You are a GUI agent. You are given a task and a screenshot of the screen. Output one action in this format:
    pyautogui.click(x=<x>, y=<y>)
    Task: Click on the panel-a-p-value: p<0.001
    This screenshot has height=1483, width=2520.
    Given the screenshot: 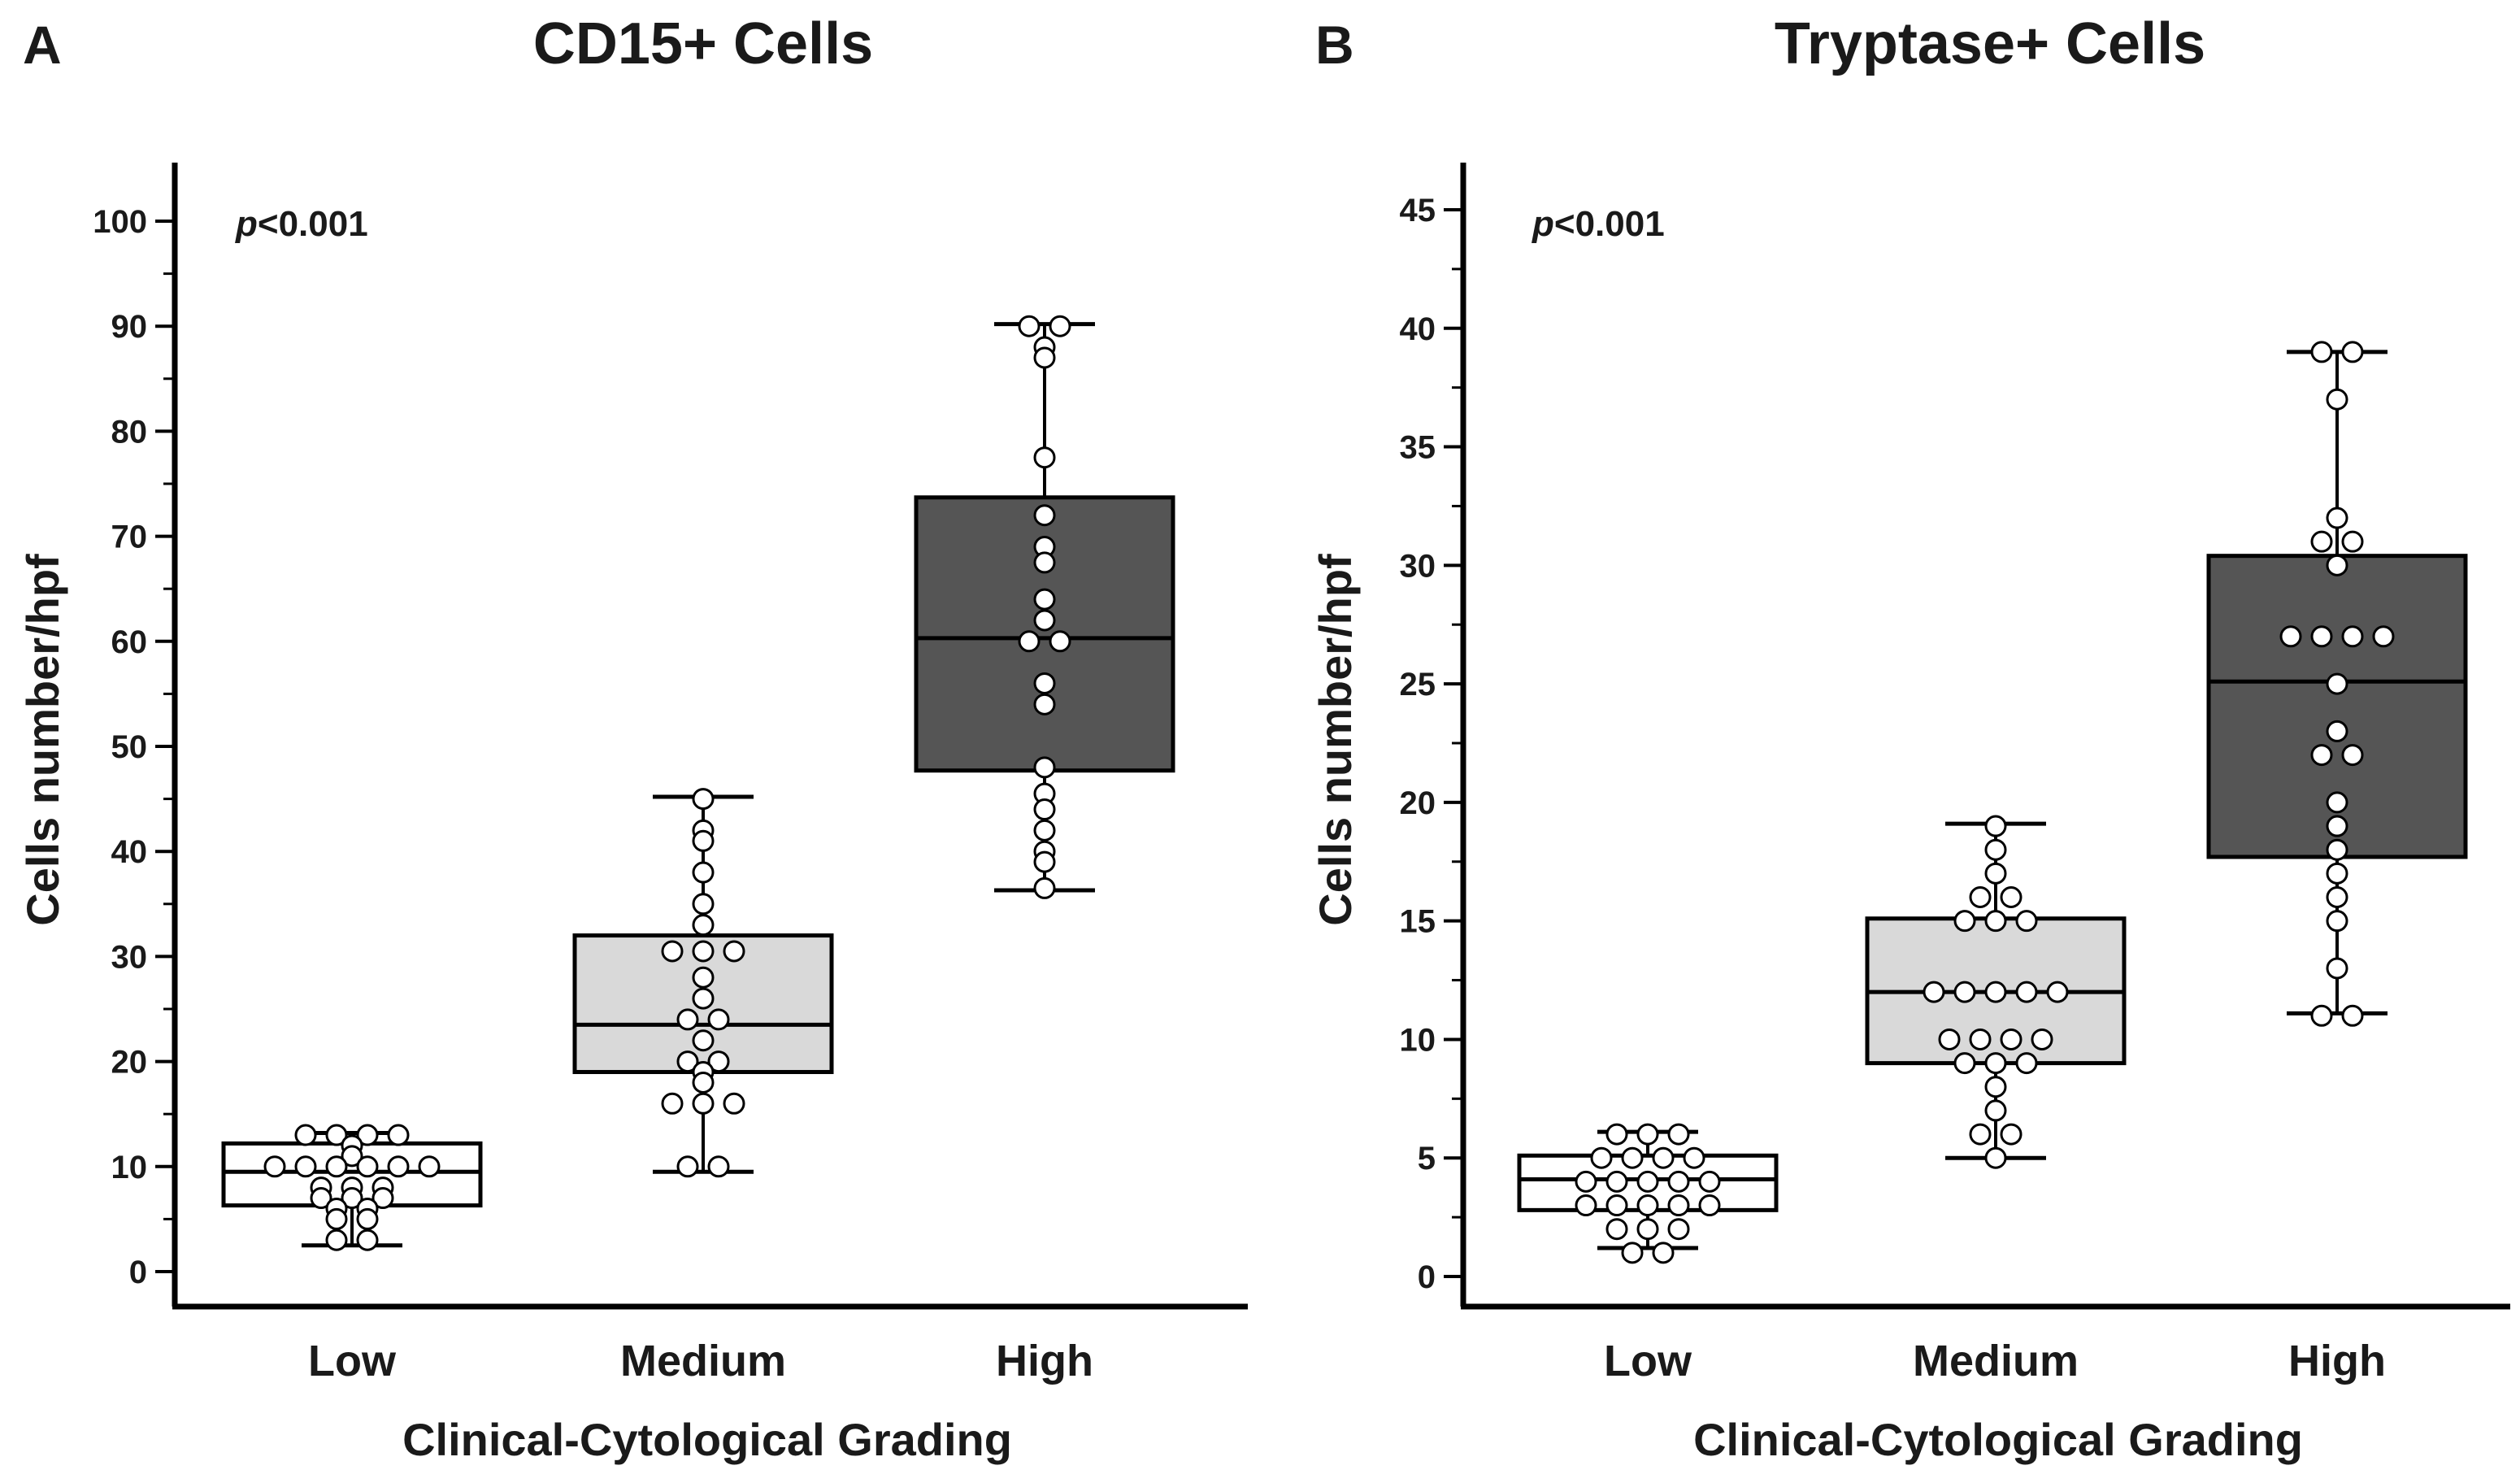 What is the action you would take?
    pyautogui.click(x=301, y=224)
    